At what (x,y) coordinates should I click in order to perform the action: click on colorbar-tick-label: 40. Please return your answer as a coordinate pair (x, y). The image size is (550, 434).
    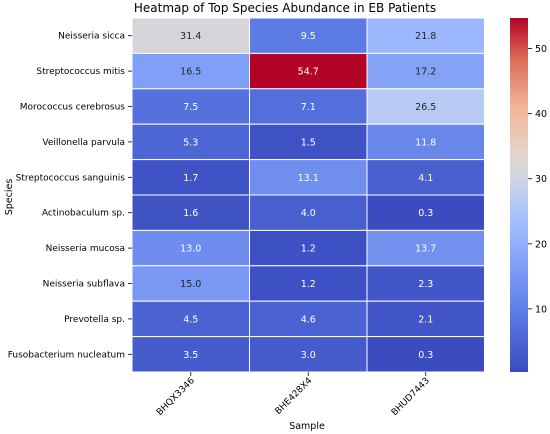
    Looking at the image, I should click on (541, 114).